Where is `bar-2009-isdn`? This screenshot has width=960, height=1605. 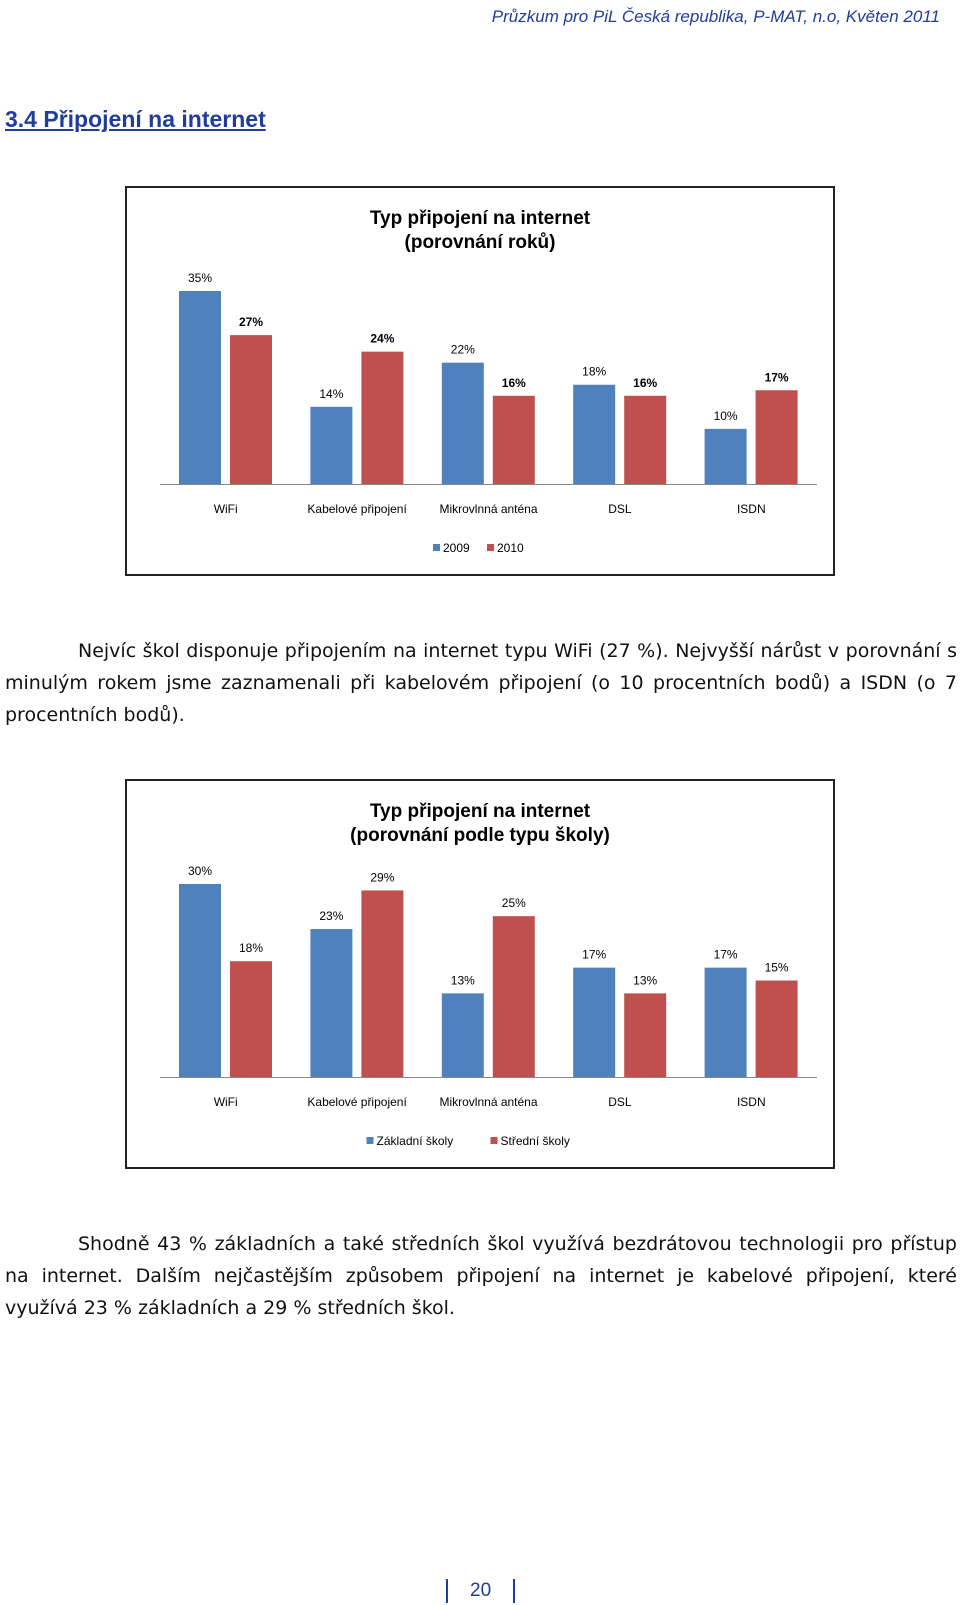
bar-2009-isdn is located at coordinates (725, 456).